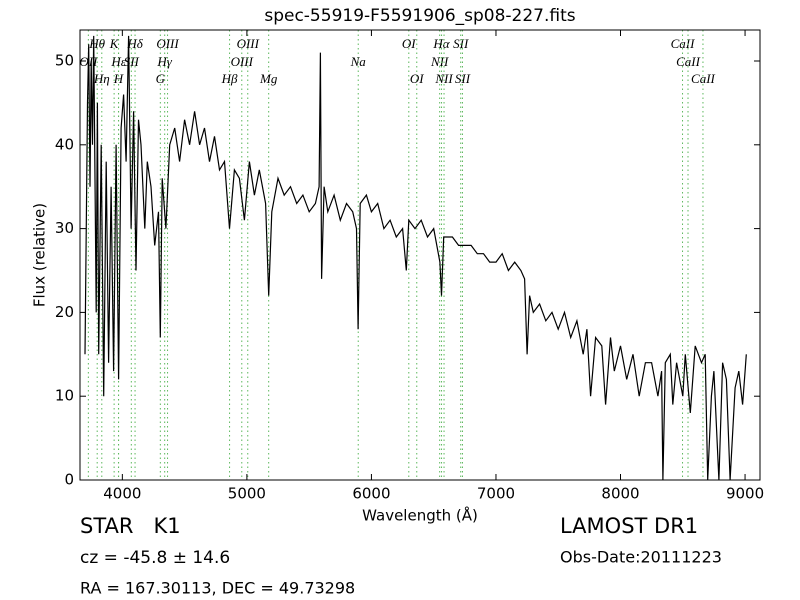 Image resolution: width=800 pixels, height=600 pixels. Describe the element at coordinates (629, 526) in the screenshot. I see `survey: LAMOST DR1` at that location.